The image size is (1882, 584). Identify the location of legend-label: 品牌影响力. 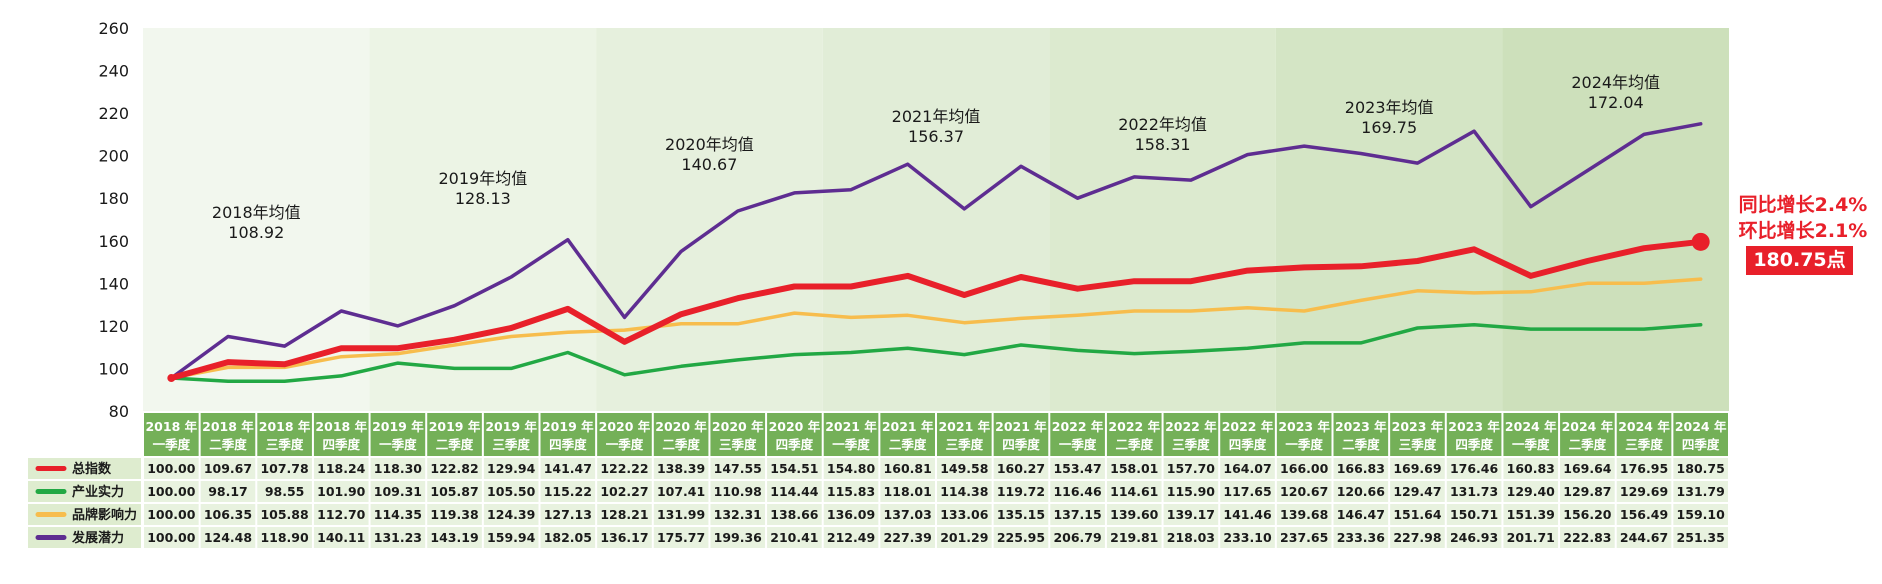
(104, 515).